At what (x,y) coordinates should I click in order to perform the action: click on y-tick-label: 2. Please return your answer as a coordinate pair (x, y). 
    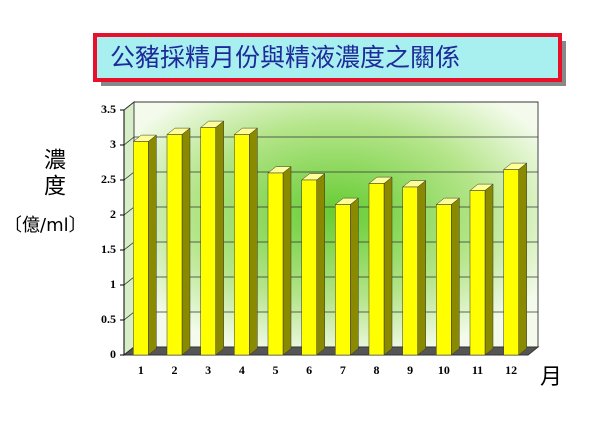
    Looking at the image, I should click on (113, 214).